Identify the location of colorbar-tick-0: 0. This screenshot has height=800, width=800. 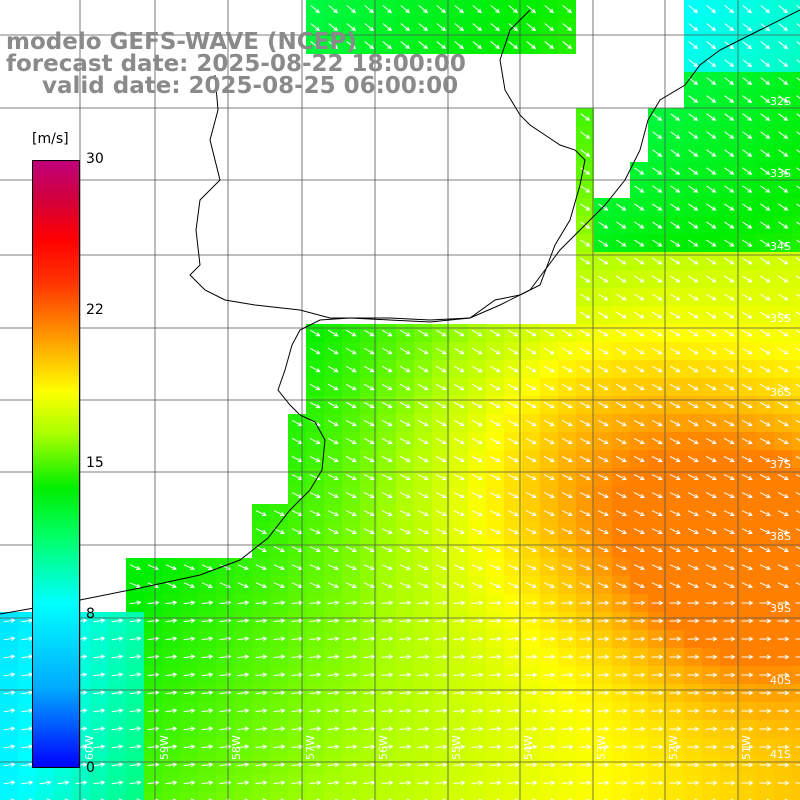
(90, 768).